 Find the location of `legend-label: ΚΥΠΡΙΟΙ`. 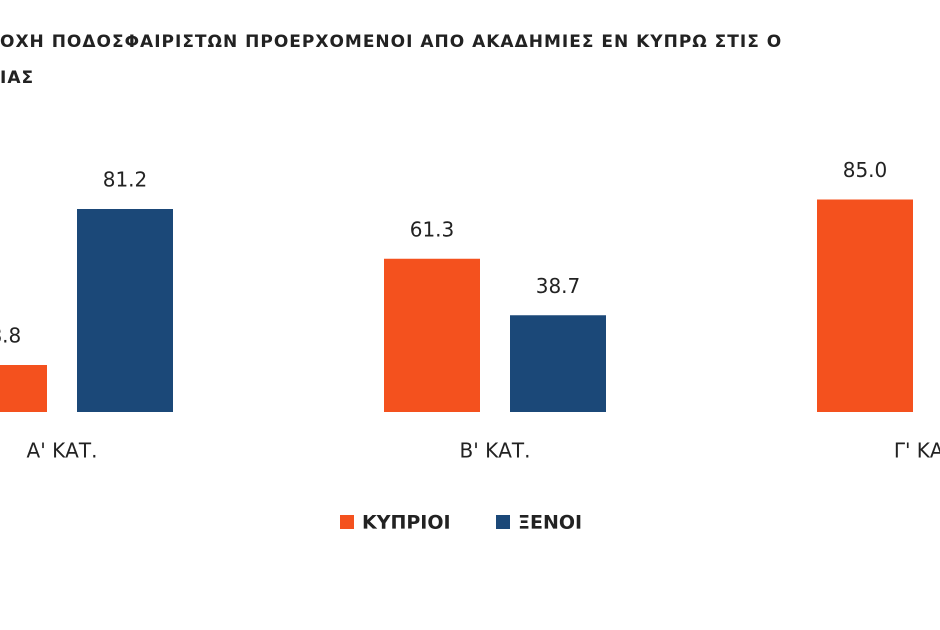

legend-label: ΚΥΠΡΙΟΙ is located at coordinates (406, 523).